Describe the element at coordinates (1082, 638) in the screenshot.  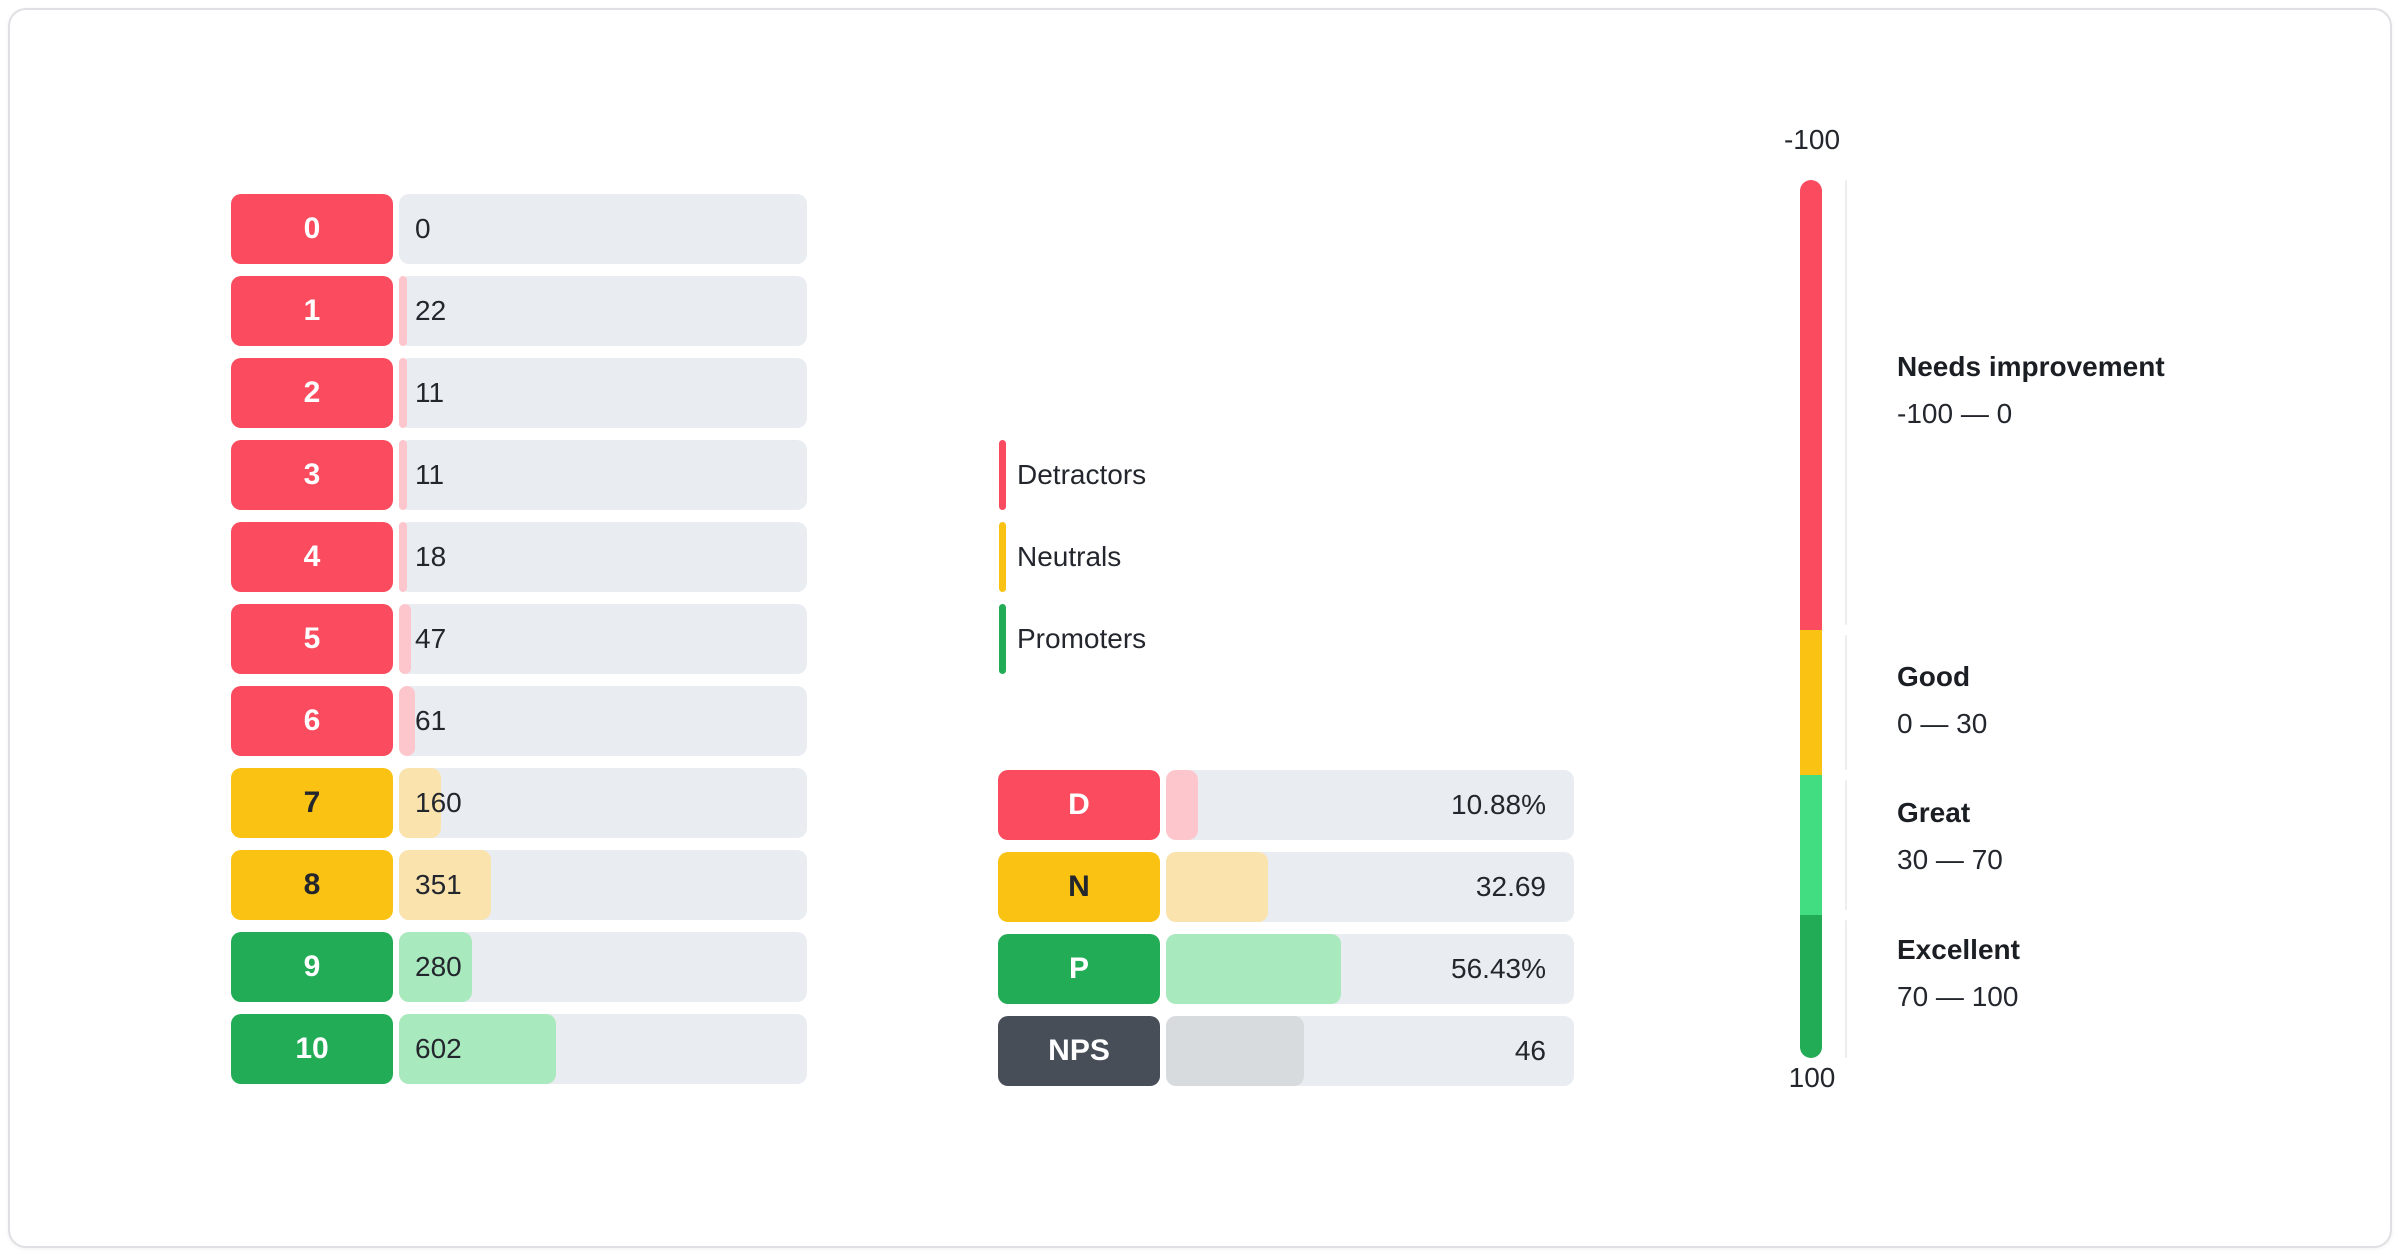
I see `legend-label: Promoters` at that location.